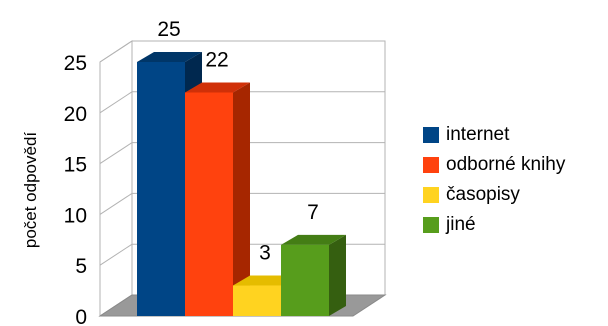 Image resolution: width=608 pixels, height=326 pixels. Describe the element at coordinates (265, 253) in the screenshot. I see `data-label: 3` at that location.